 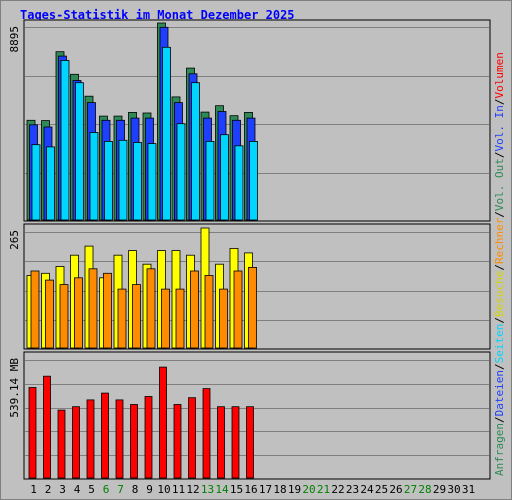 I want to click on x-tick-label: 17, so click(x=265, y=489).